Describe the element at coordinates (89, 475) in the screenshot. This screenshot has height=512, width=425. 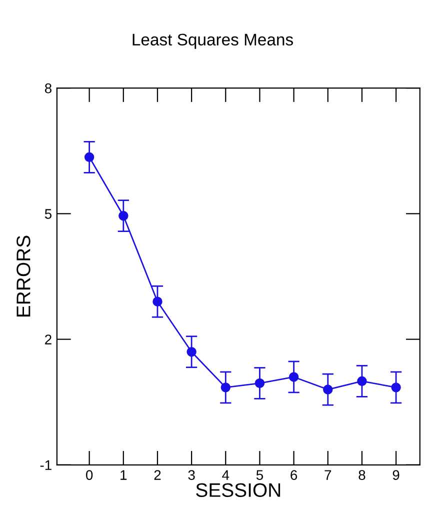
I see `x-tick-label: 0` at that location.